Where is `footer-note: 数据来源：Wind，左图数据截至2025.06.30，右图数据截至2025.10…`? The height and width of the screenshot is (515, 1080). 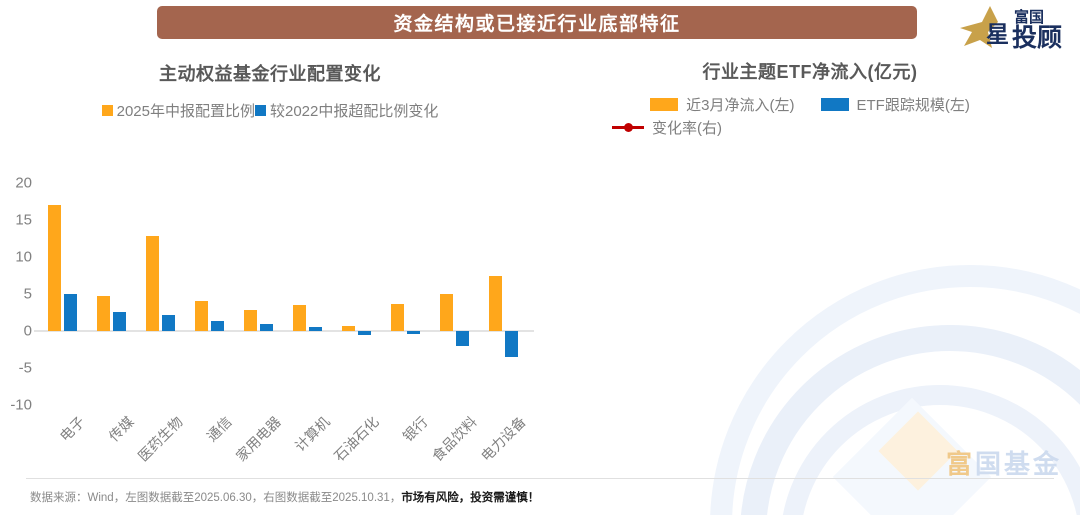 footer-note: 数据来源：Wind，左图数据截至2025.06.30，右图数据截至2025.10… is located at coordinates (284, 497).